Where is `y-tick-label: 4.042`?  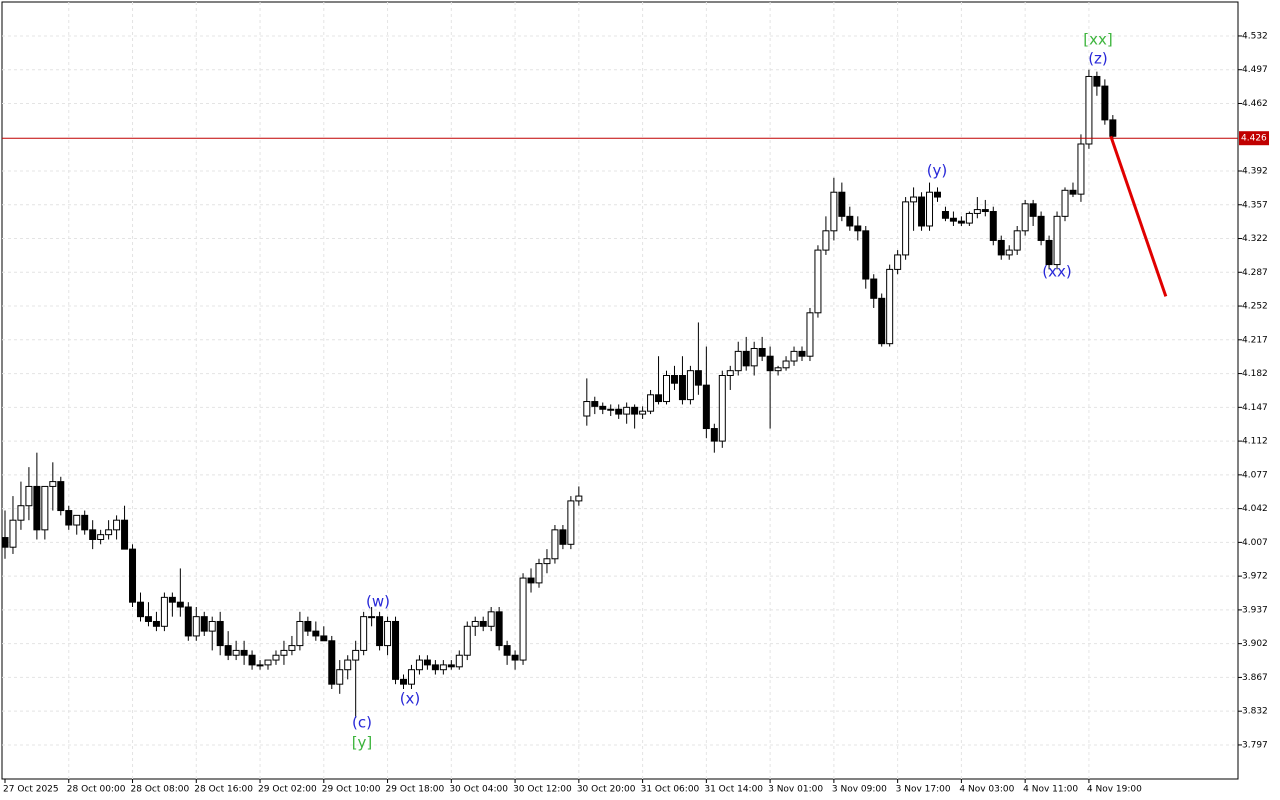
y-tick-label: 4.042 is located at coordinates (1255, 509).